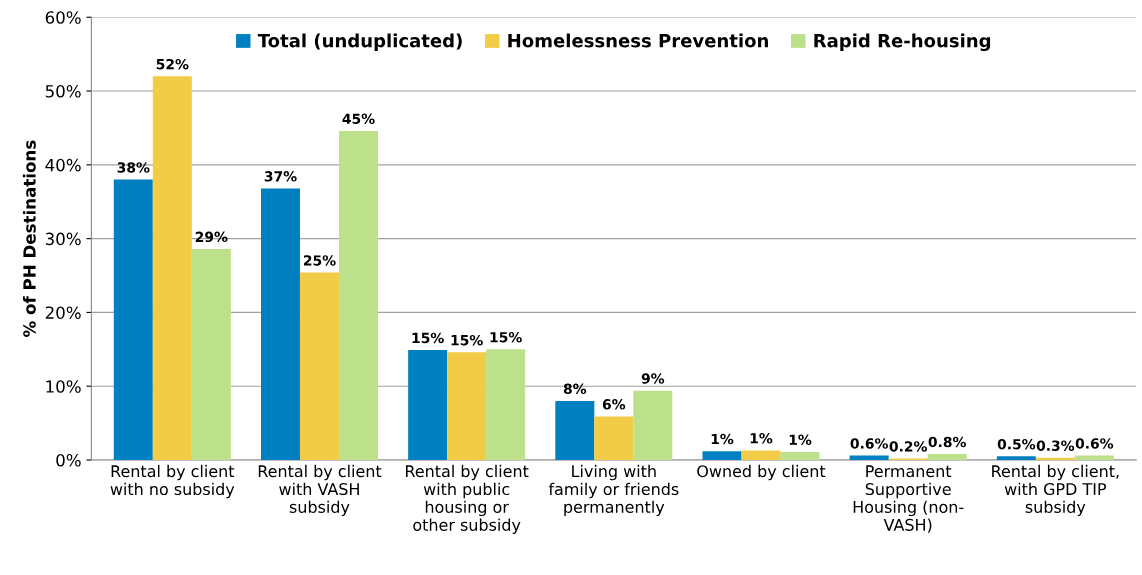  Describe the element at coordinates (761, 472) in the screenshot. I see `x-tick-label: Owned by client` at that location.